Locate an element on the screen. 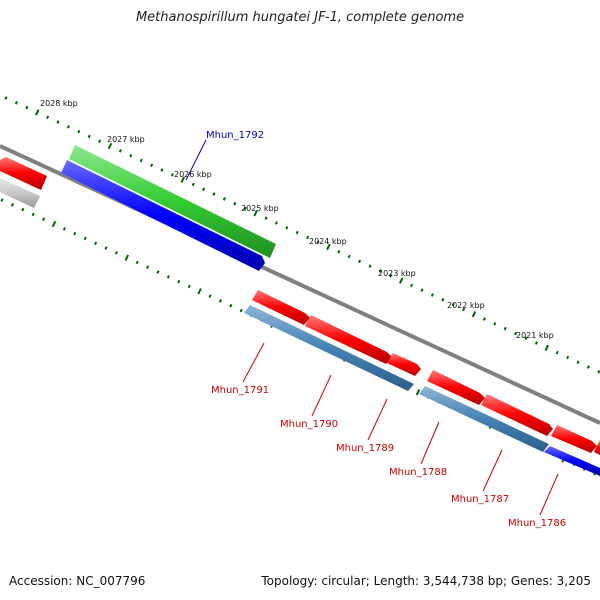  forward-gene-feature is located at coordinates (172, 201).